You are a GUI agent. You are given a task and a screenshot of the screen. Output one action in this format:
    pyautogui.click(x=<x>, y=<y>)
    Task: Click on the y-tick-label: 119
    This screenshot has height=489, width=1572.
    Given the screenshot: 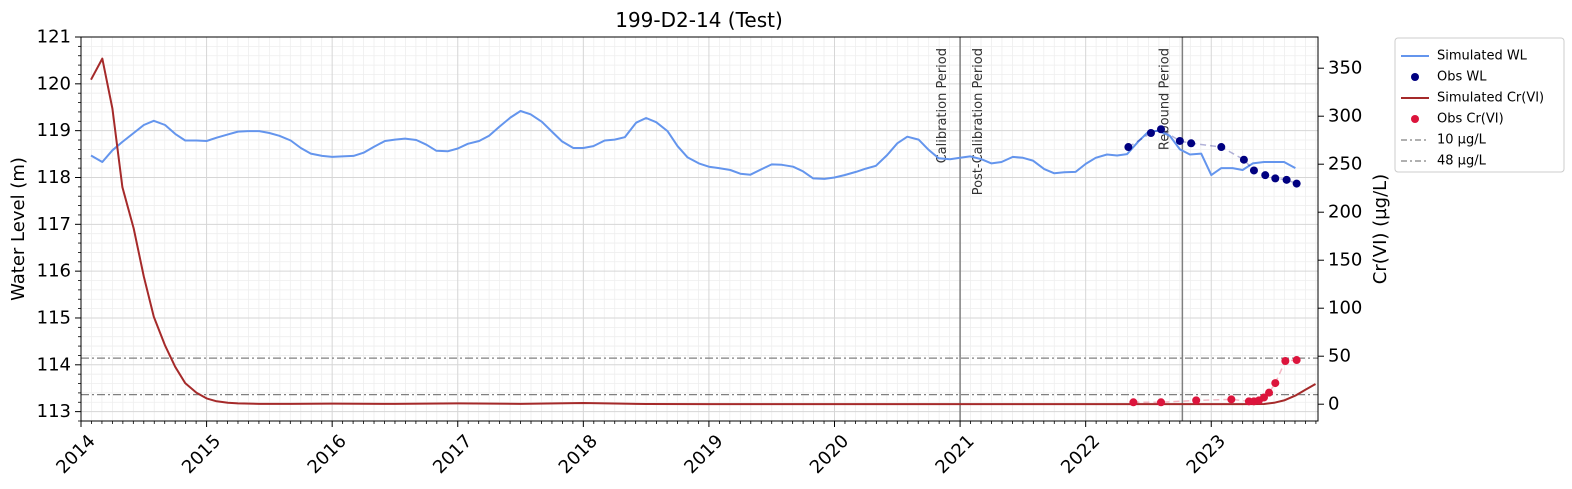 What is the action you would take?
    pyautogui.click(x=54, y=130)
    